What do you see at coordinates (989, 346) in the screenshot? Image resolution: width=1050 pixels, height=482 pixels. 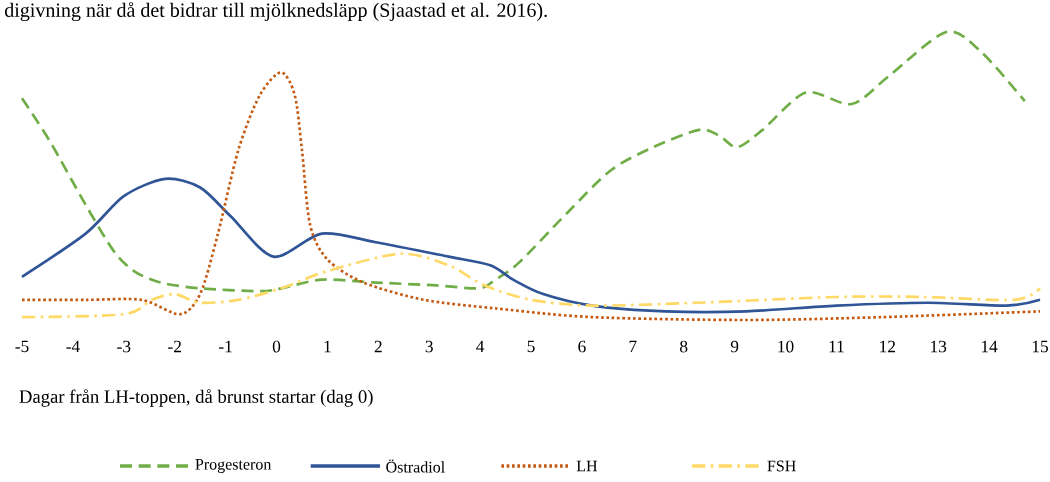 I see `x-tick-label: 14` at bounding box center [989, 346].